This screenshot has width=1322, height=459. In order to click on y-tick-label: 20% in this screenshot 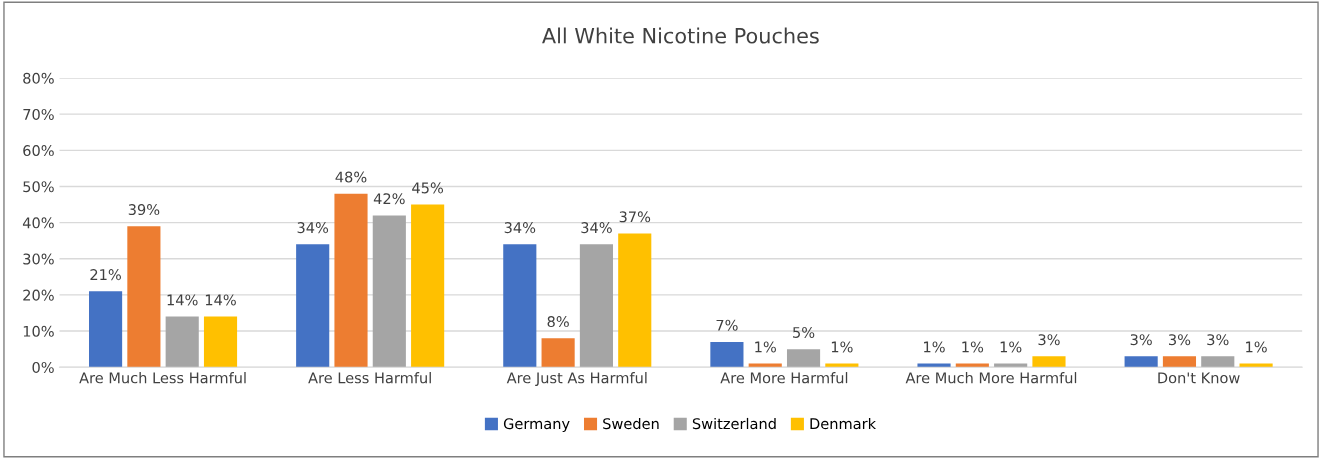, I will do `click(38, 295)`.